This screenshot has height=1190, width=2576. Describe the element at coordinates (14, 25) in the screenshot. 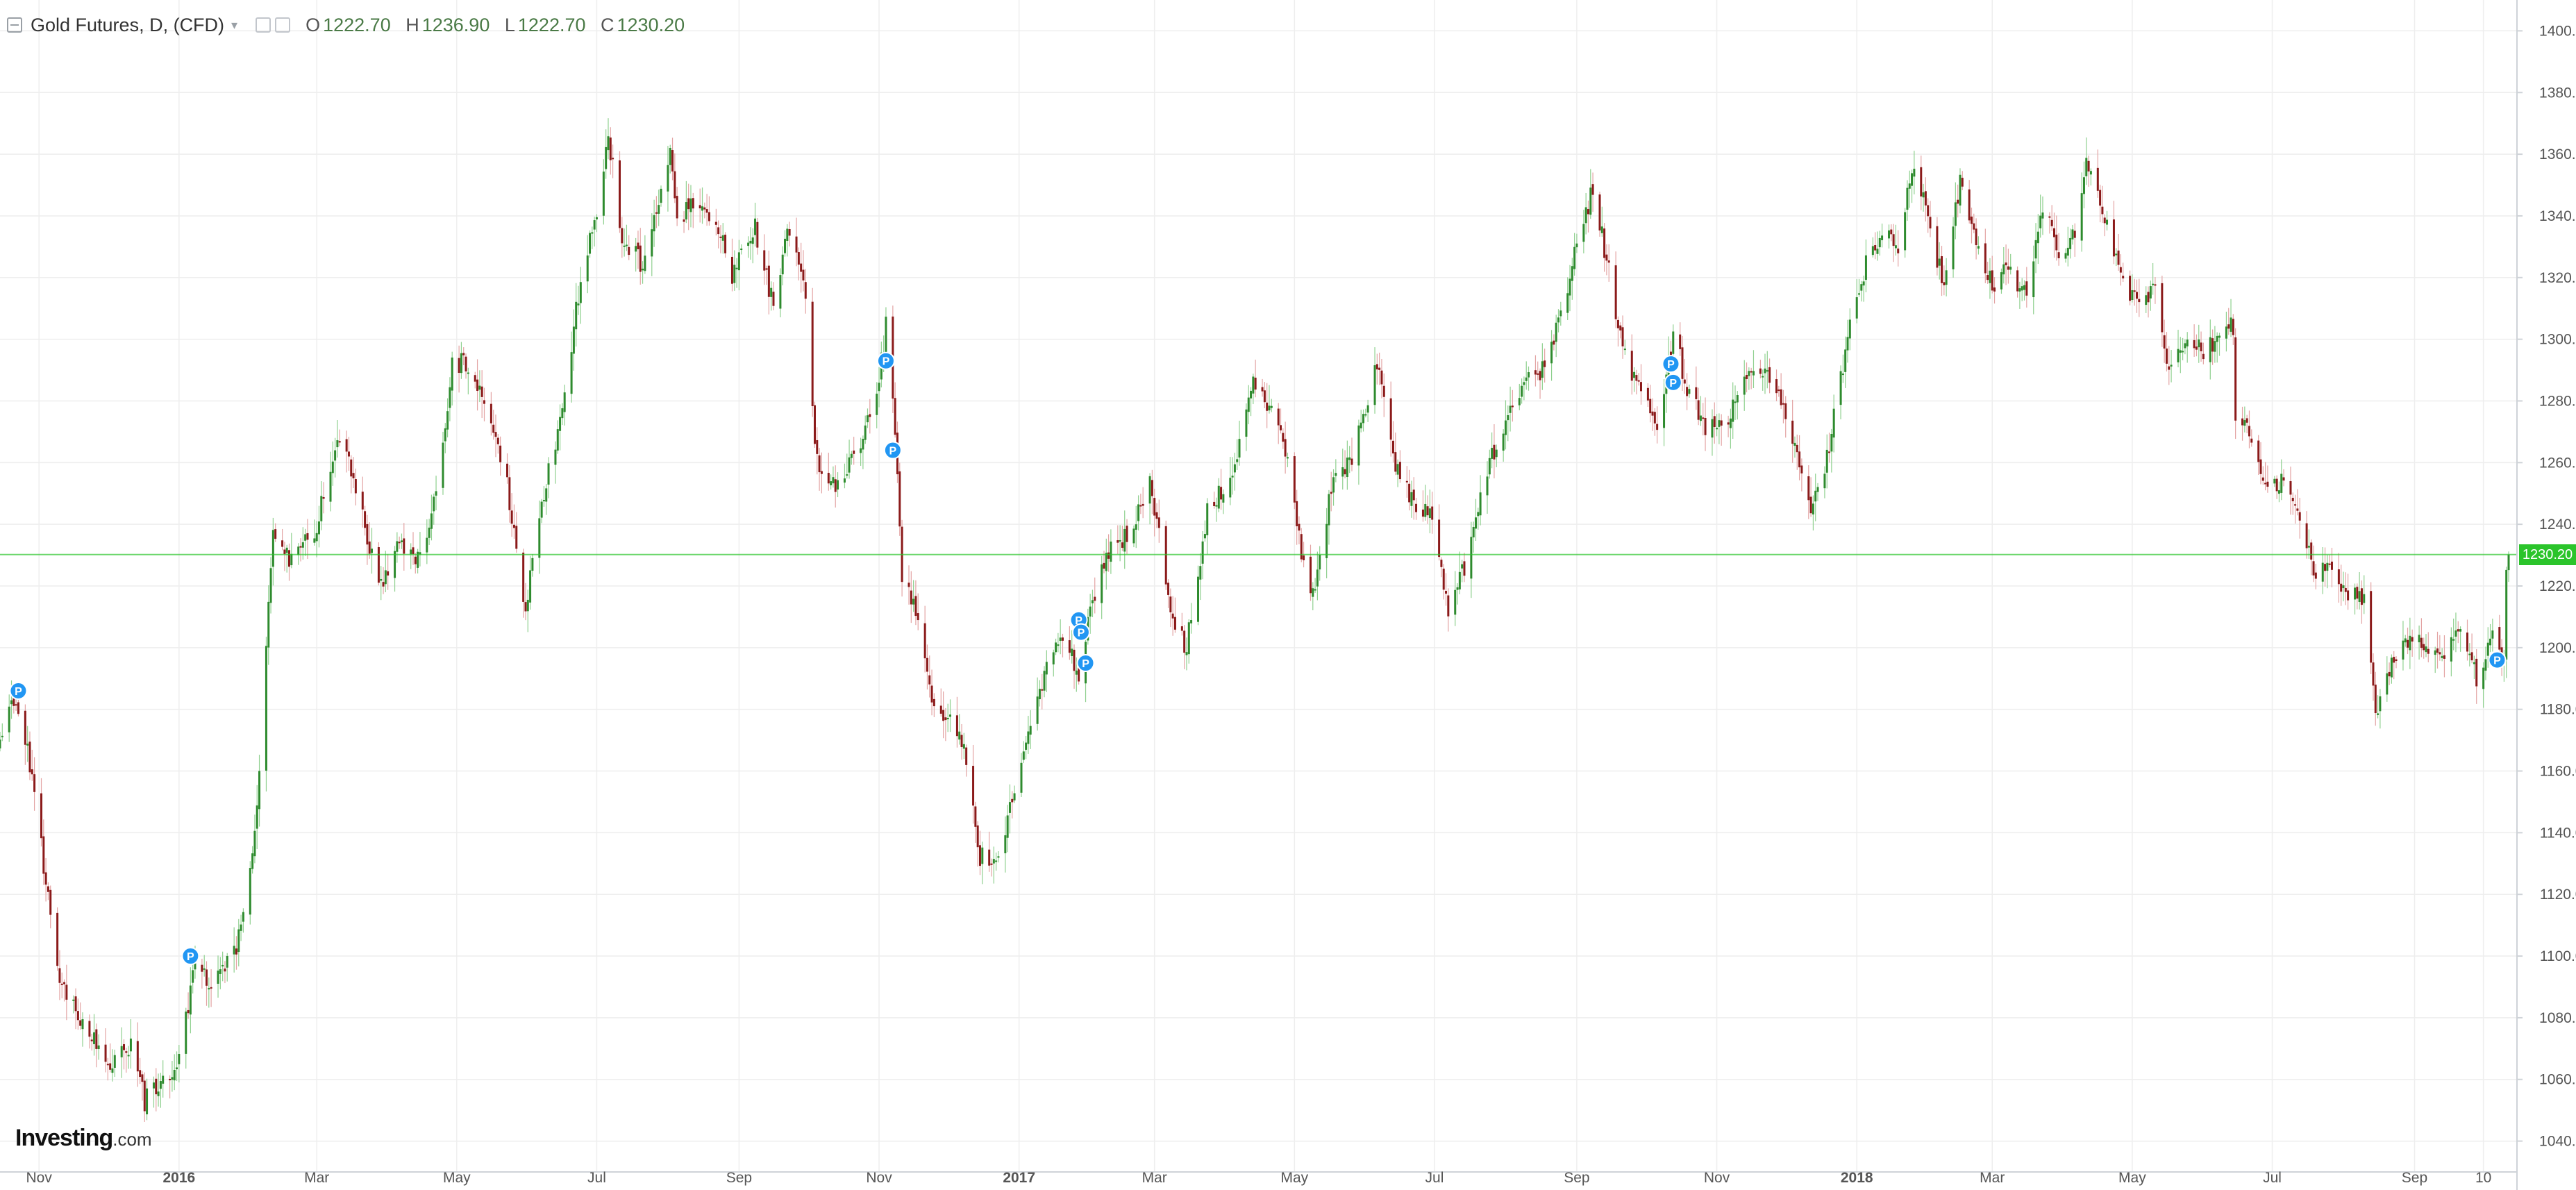

I see `collapse-icon` at that location.